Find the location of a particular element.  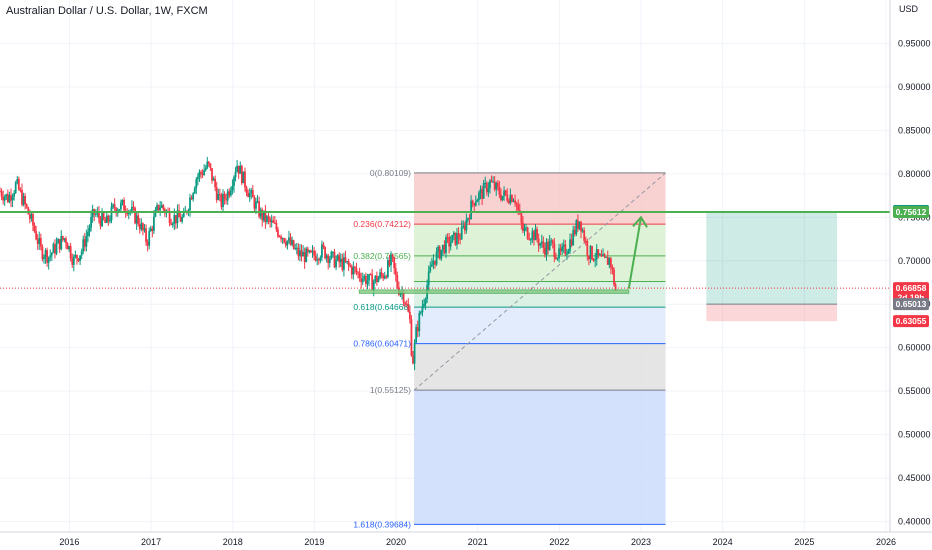

projection-arrow is located at coordinates (635, 253).